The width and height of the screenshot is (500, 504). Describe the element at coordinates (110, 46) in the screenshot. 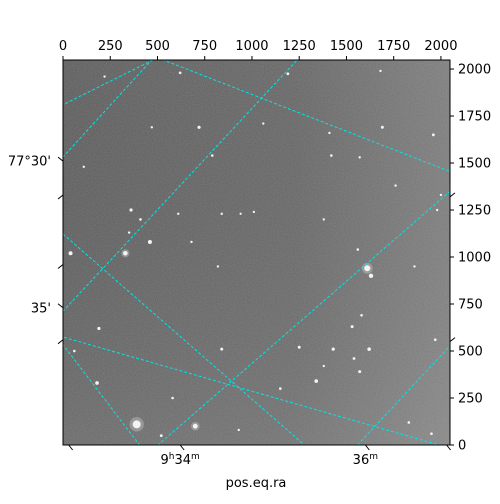

I see `x-tick-label: 250` at that location.